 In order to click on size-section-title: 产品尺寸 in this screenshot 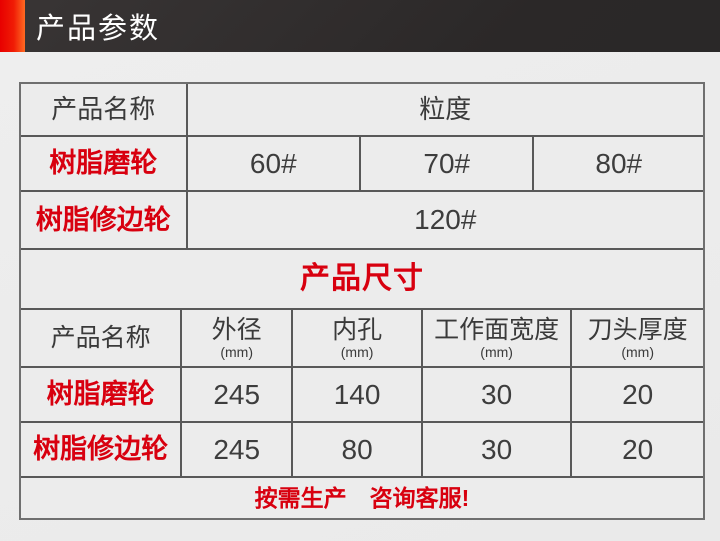, I will do `click(362, 279)`.